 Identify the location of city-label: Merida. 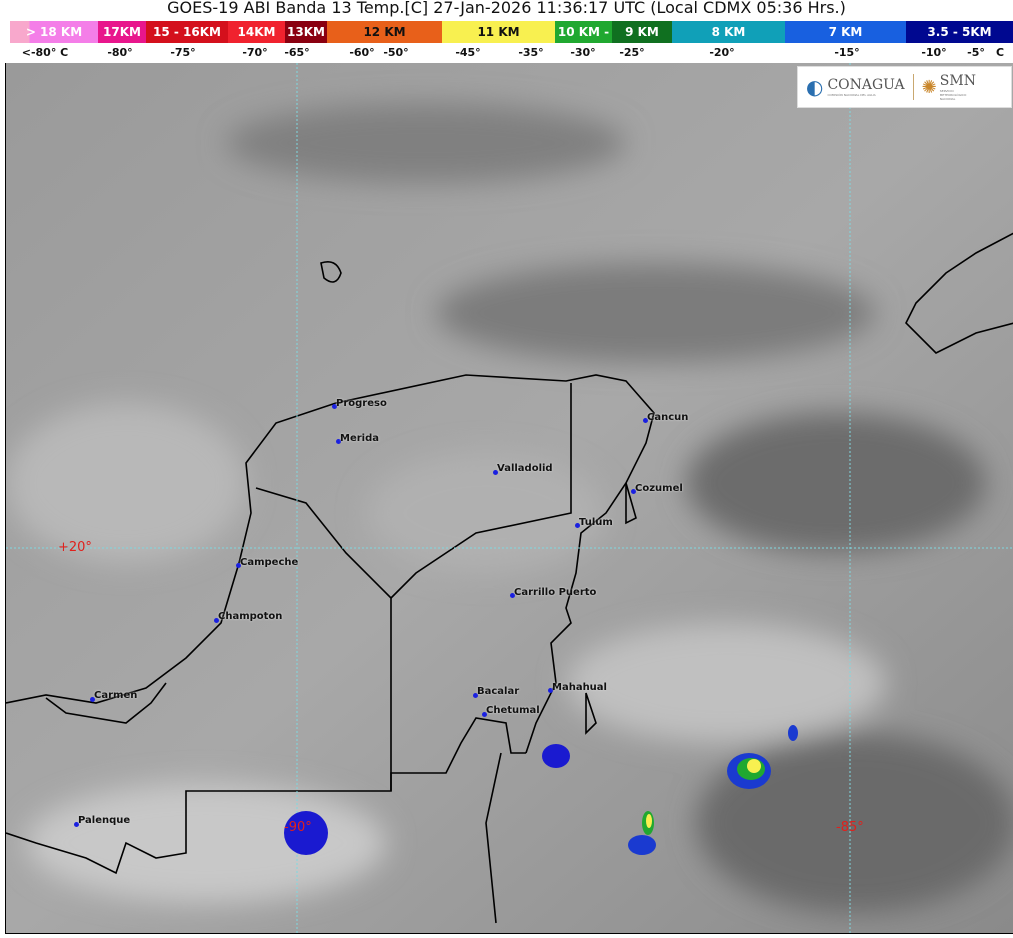
(359, 438).